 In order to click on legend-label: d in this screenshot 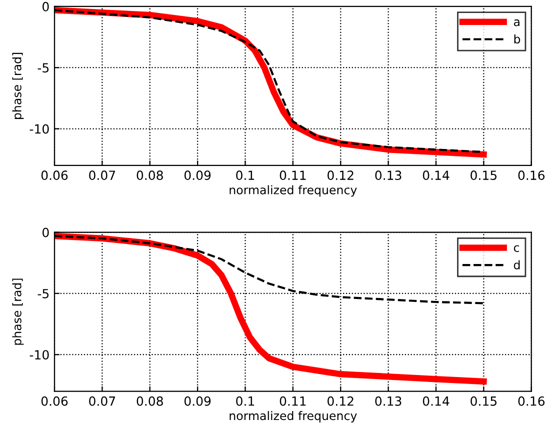, I will do `click(517, 265)`.